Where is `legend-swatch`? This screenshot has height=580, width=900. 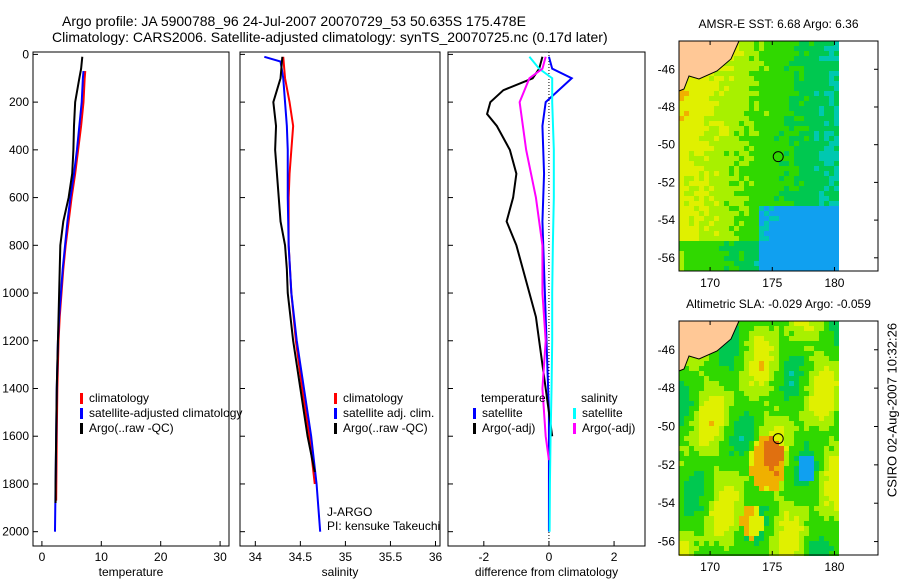 legend-swatch is located at coordinates (81, 428).